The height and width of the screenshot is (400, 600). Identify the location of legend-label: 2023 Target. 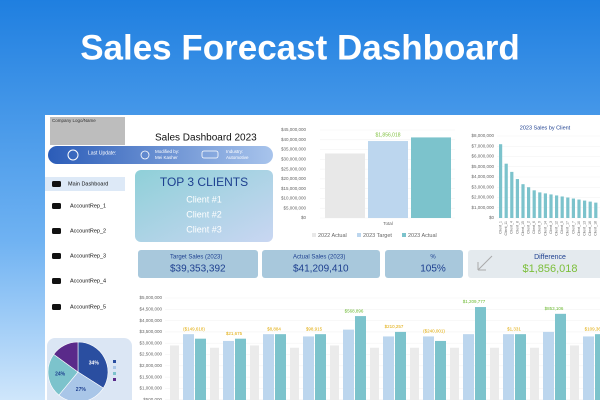
(377, 236).